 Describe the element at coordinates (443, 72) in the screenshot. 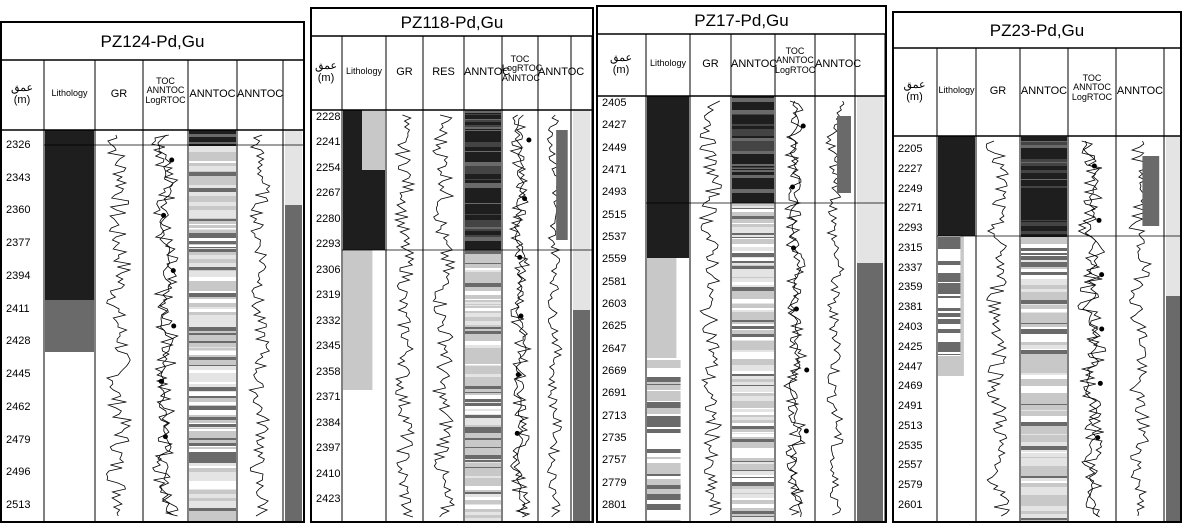

I see `track-header-res: RES` at that location.